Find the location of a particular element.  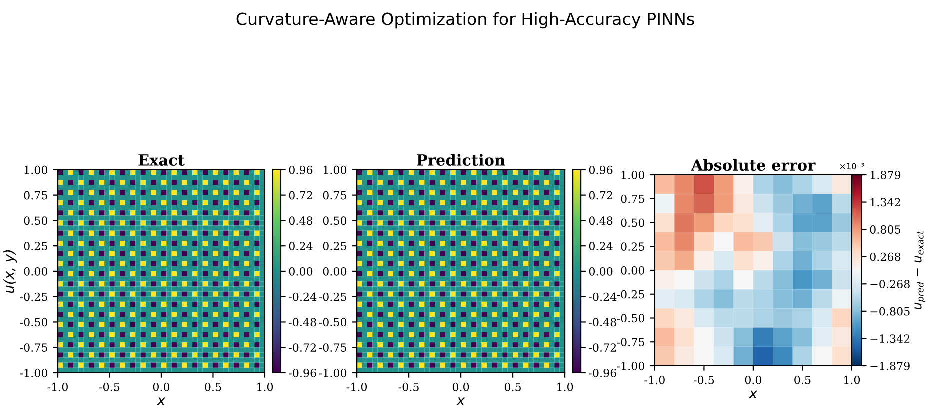

color-bar-label: −1.879 is located at coordinates (890, 366).